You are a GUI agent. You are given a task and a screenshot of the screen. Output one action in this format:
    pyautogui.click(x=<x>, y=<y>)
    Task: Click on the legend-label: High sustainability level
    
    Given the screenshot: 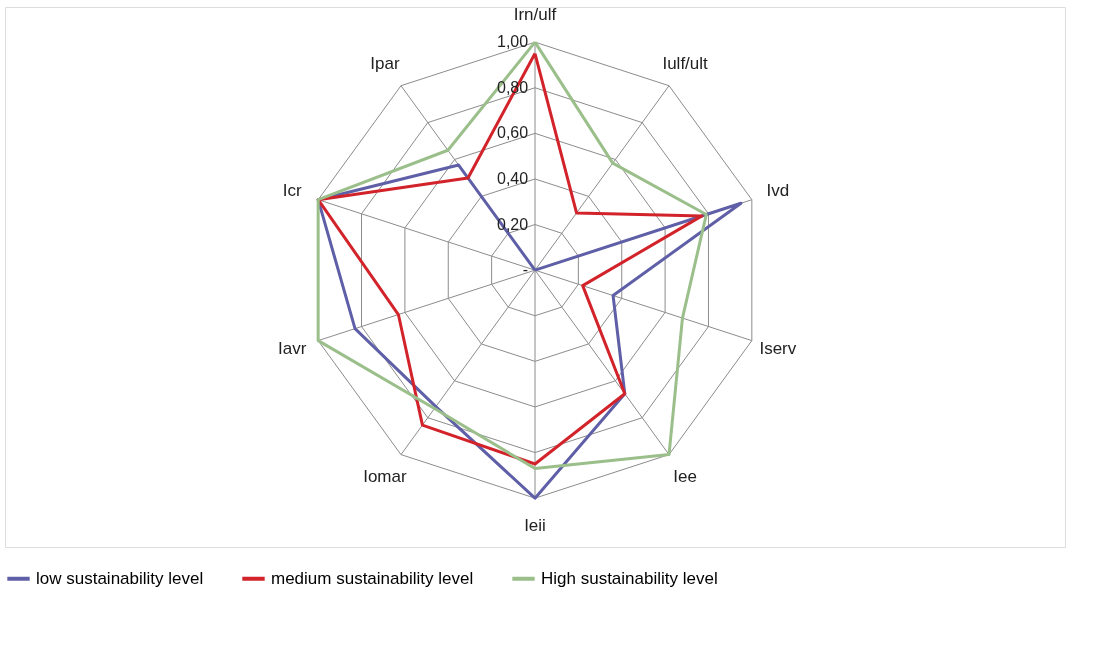 What is the action you would take?
    pyautogui.click(x=629, y=578)
    